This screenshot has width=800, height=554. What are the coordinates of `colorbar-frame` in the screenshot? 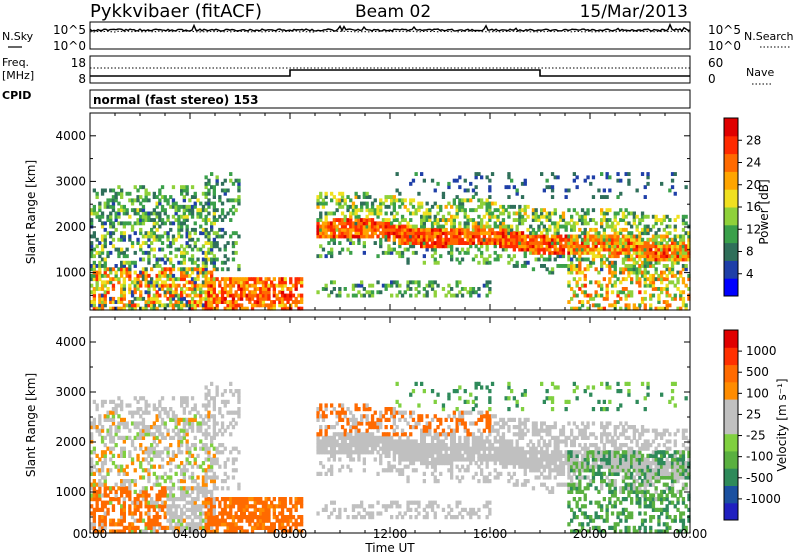 It's located at (731, 425).